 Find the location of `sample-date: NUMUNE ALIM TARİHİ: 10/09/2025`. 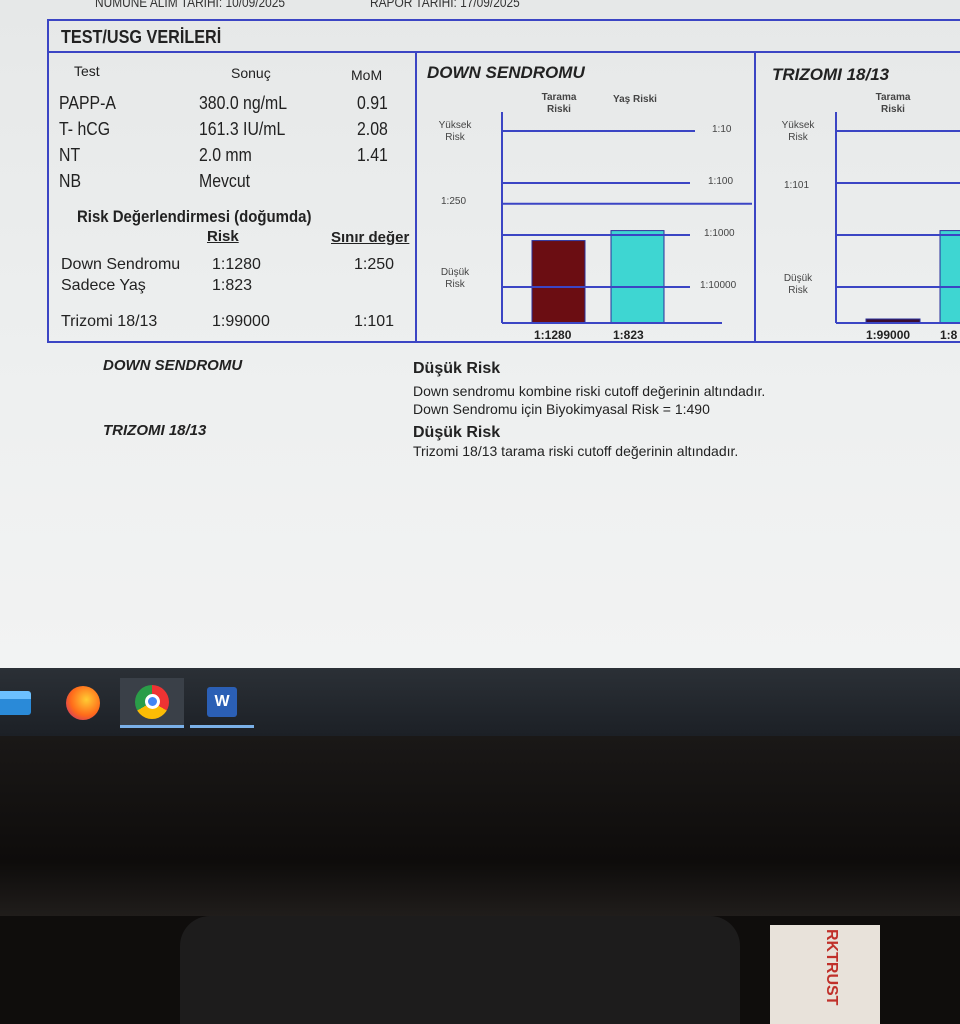

sample-date: NUMUNE ALIM TARİHİ: 10/09/2025 is located at coordinates (190, 5).